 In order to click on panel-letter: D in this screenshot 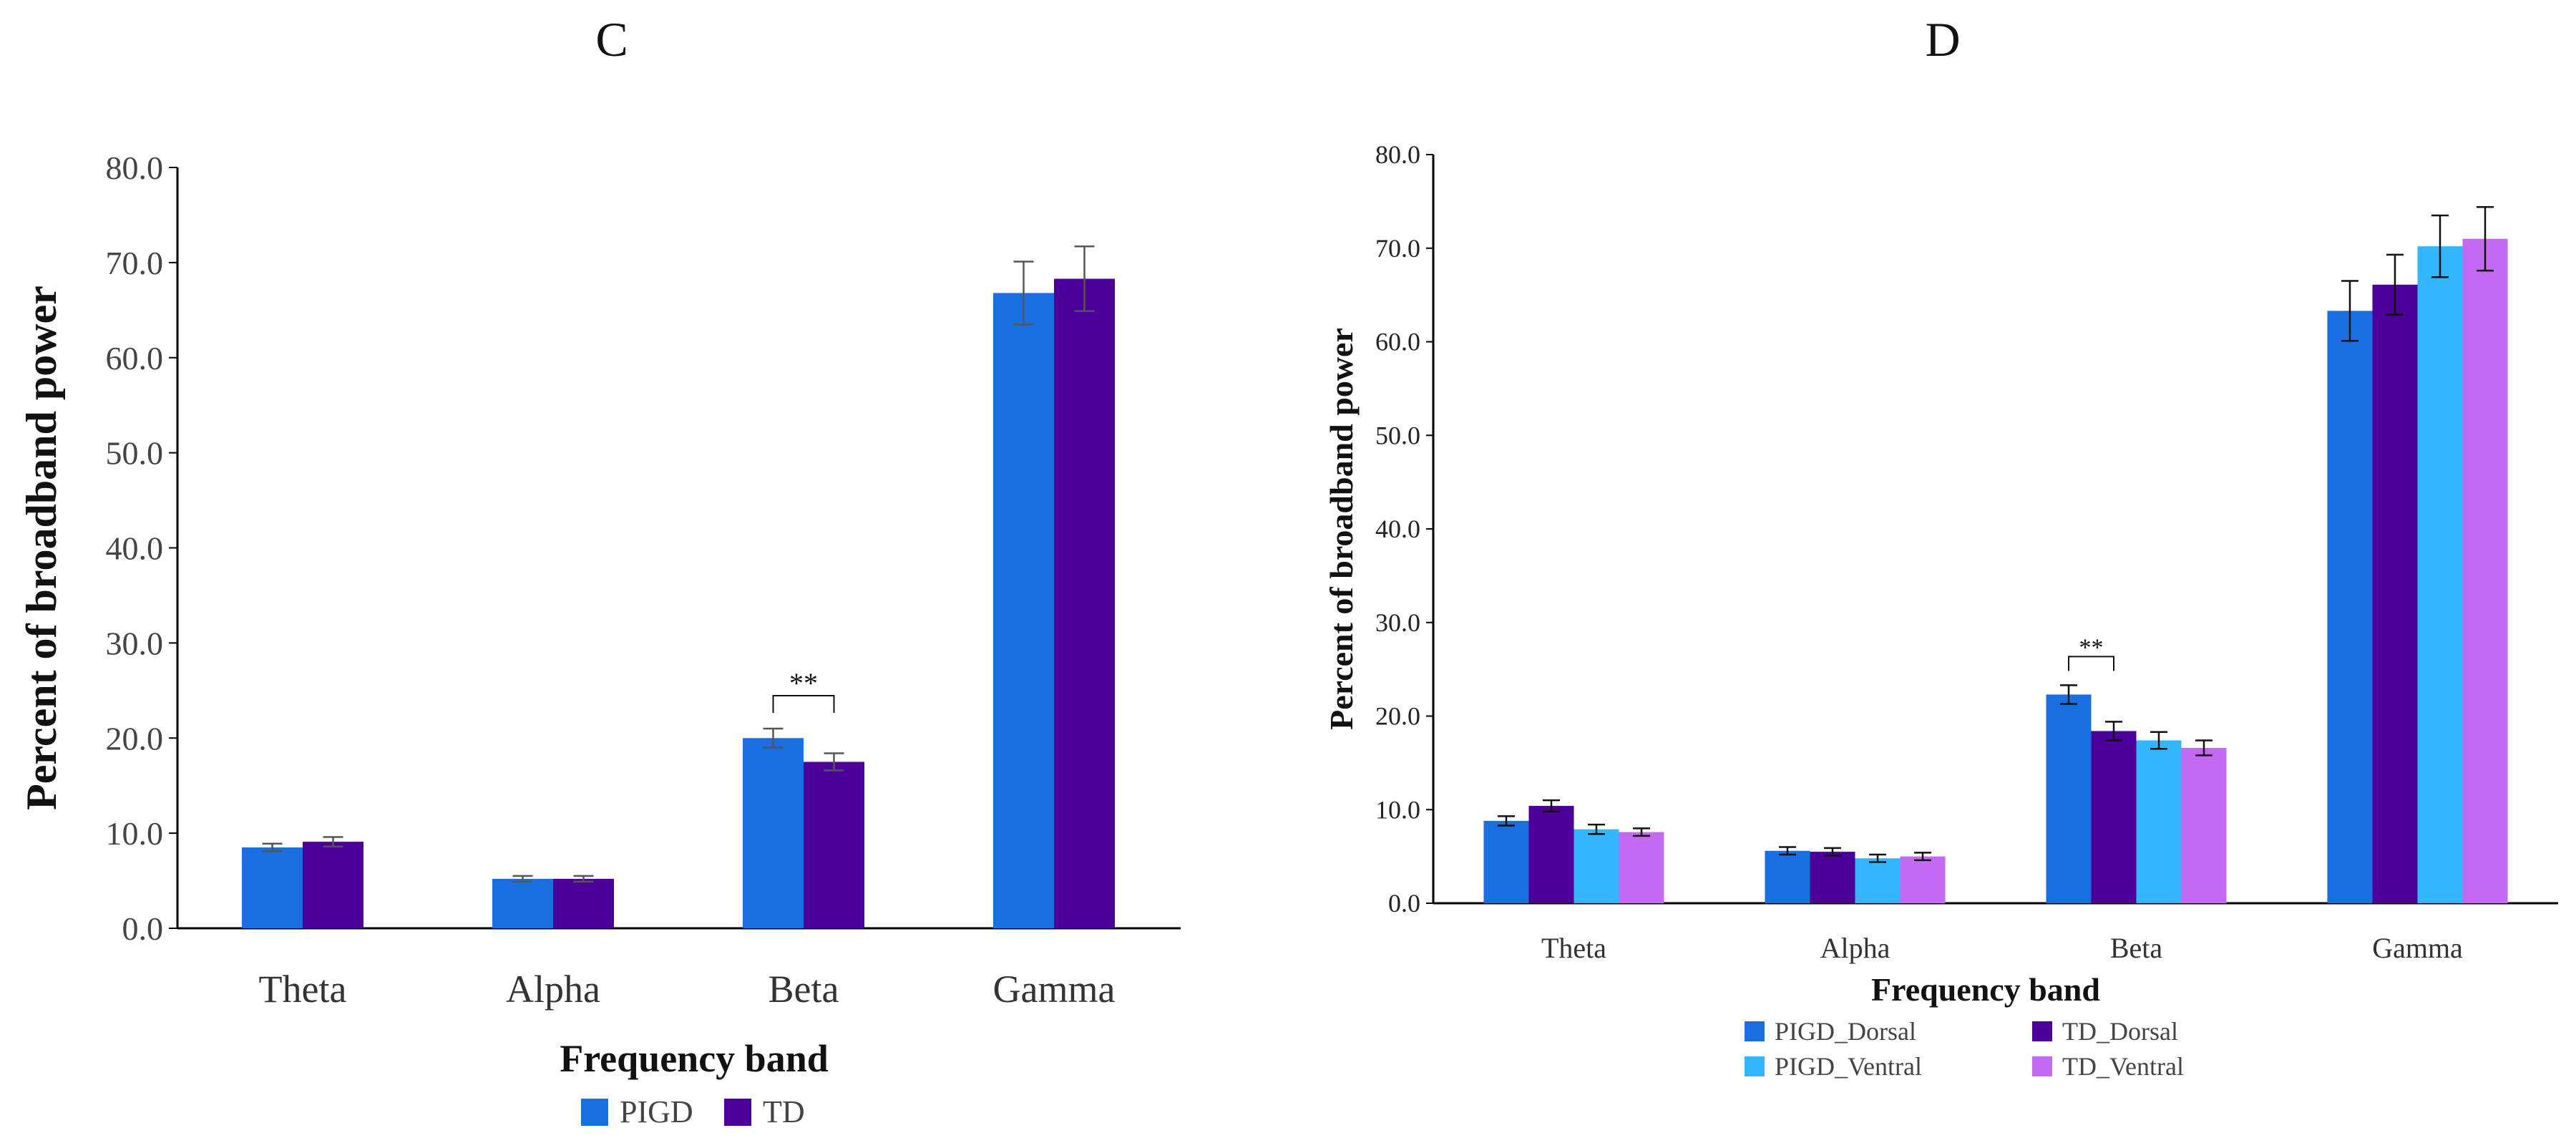, I will do `click(1942, 40)`.